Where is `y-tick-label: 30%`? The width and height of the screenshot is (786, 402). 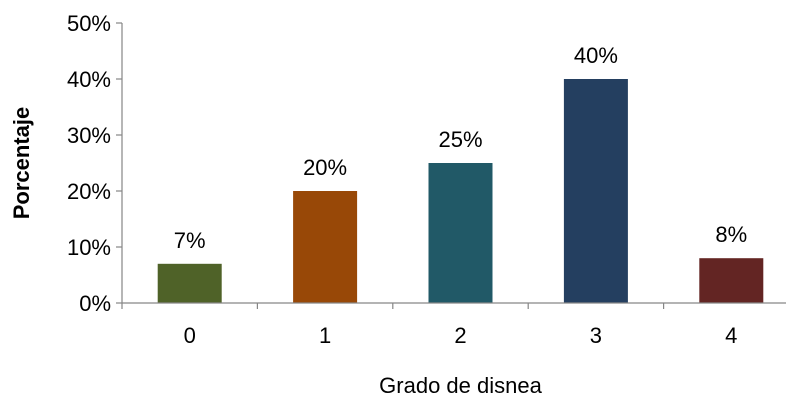
y-tick-label: 30% is located at coordinates (89, 135).